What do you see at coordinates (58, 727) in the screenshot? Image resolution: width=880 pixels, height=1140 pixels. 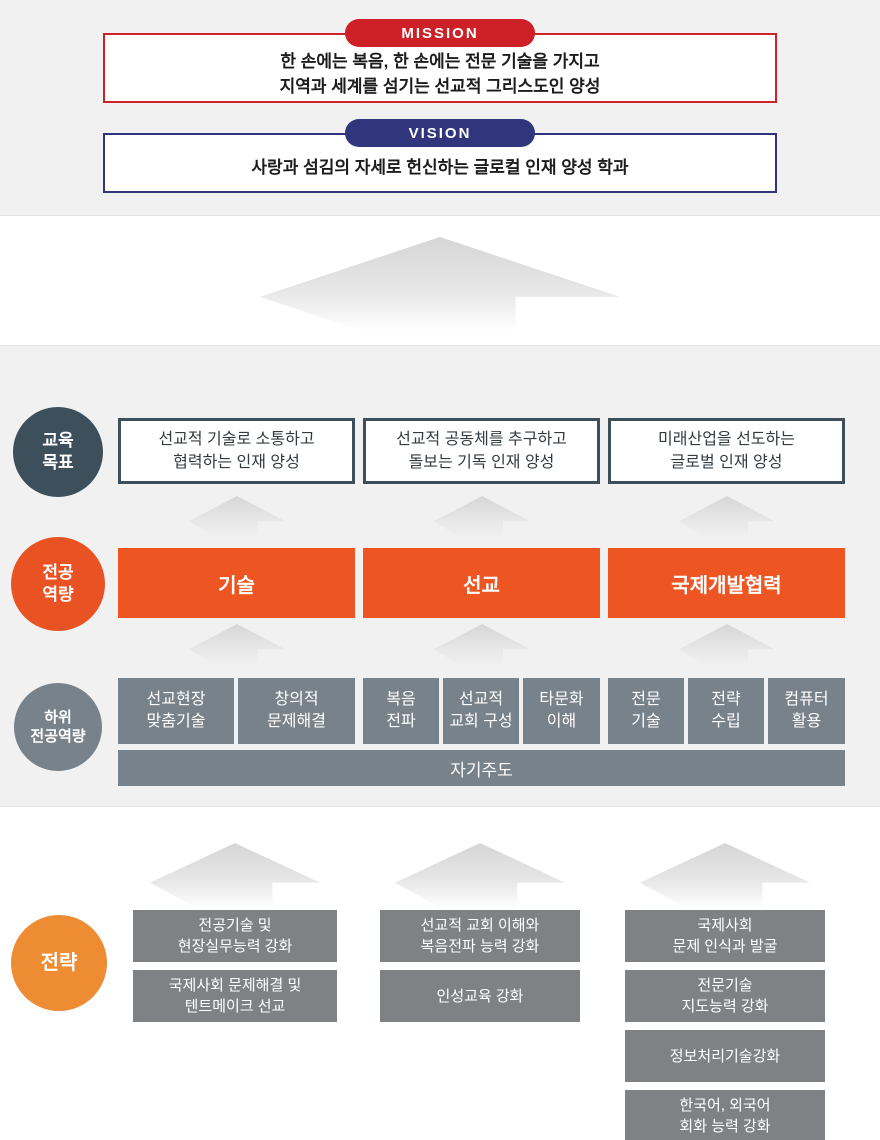 I see `sub-competency-circle: 하위 전공역량` at bounding box center [58, 727].